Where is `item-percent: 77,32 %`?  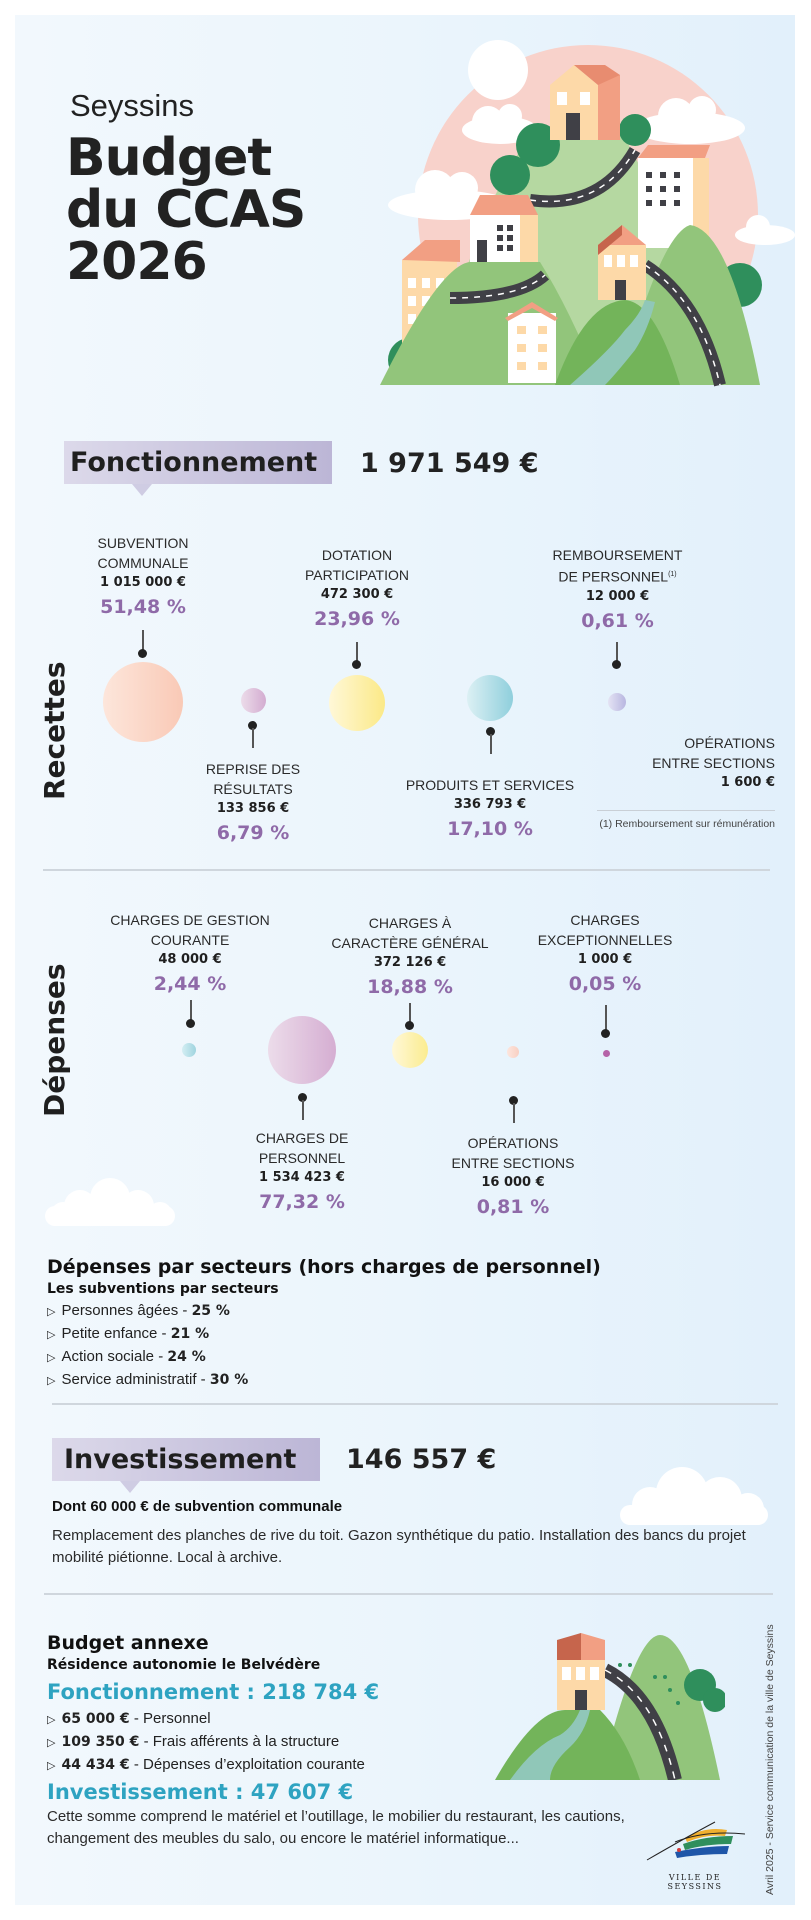
item-percent: 77,32 % is located at coordinates (302, 1202).